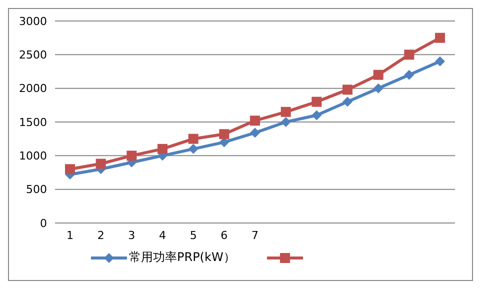  What do you see at coordinates (33, 156) in the screenshot?
I see `y-tick-label: 1000` at bounding box center [33, 156].